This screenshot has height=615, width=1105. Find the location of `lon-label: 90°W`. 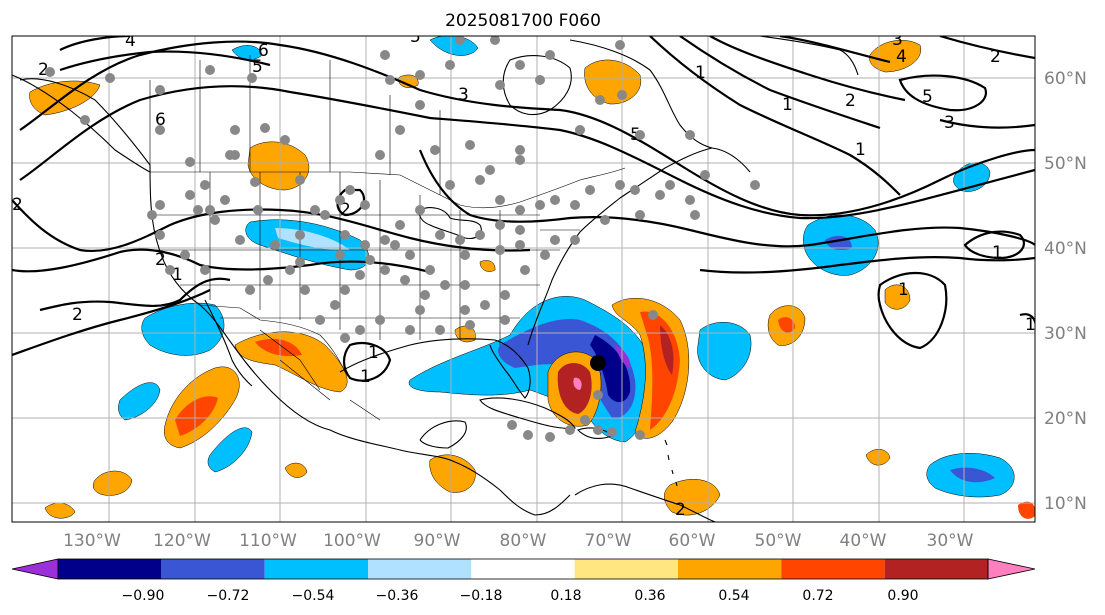

lon-label: 90°W is located at coordinates (437, 541).